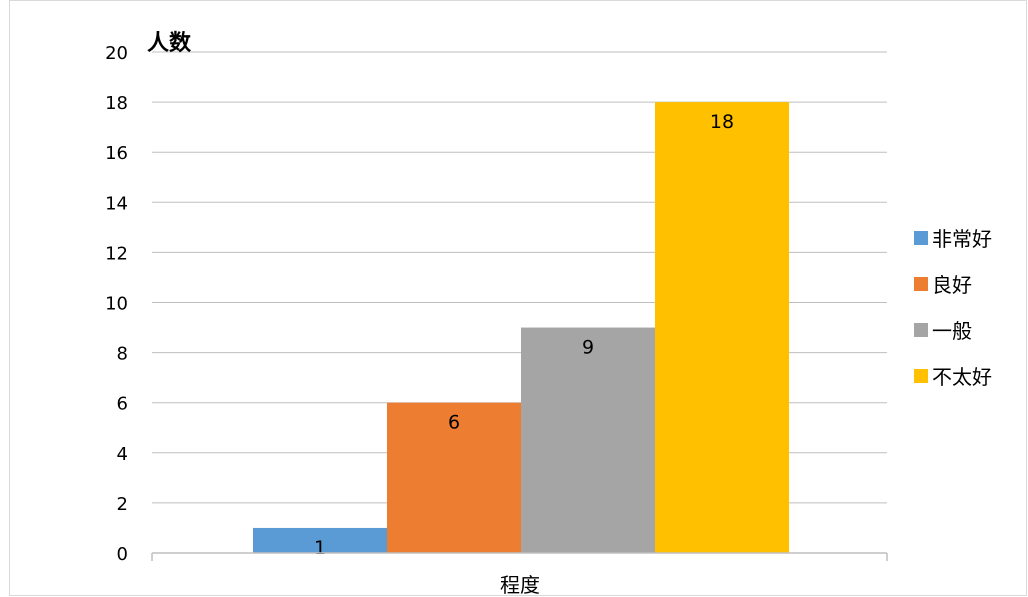  What do you see at coordinates (722, 122) in the screenshot?
I see `data-label: 18` at bounding box center [722, 122].